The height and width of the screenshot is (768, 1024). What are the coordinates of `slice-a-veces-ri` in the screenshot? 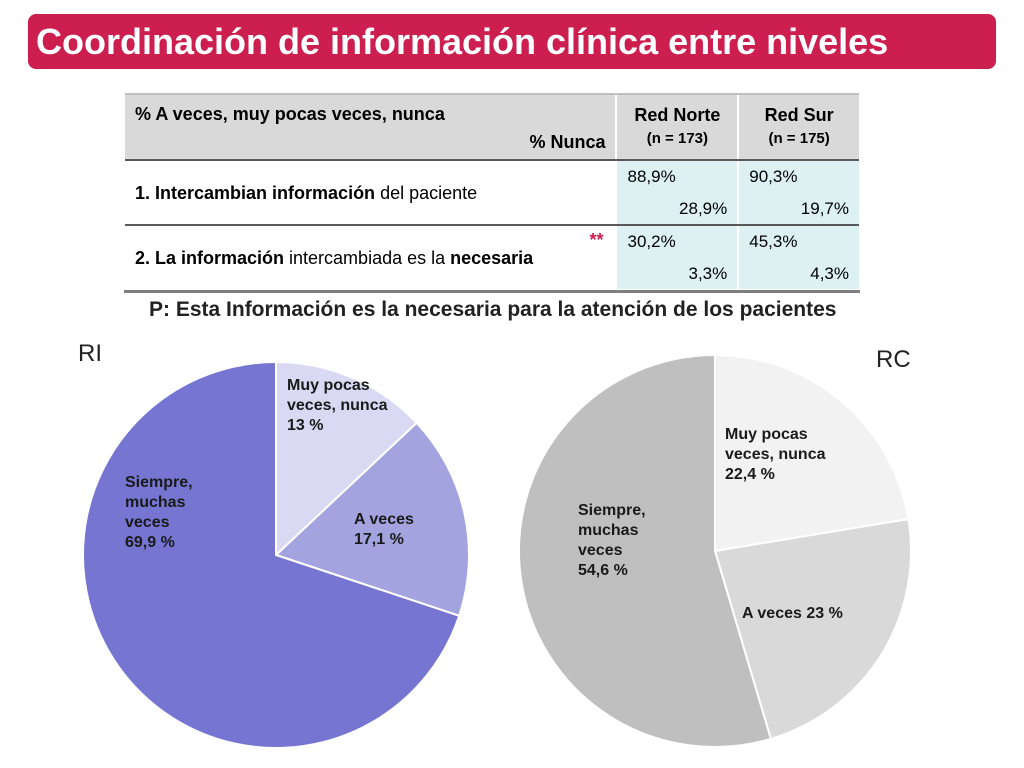 It's located at (372, 519).